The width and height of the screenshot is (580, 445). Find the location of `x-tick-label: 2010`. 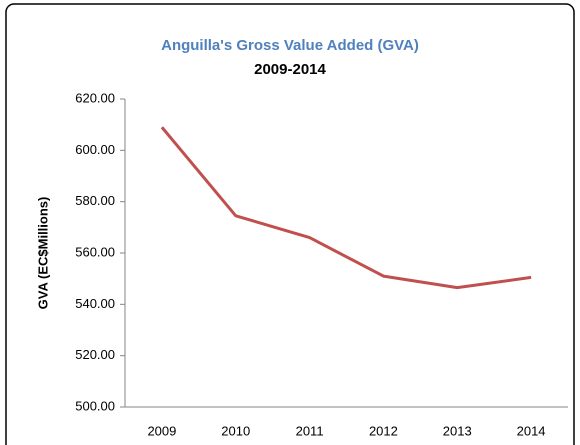

x-tick-label: 2010 is located at coordinates (235, 430).